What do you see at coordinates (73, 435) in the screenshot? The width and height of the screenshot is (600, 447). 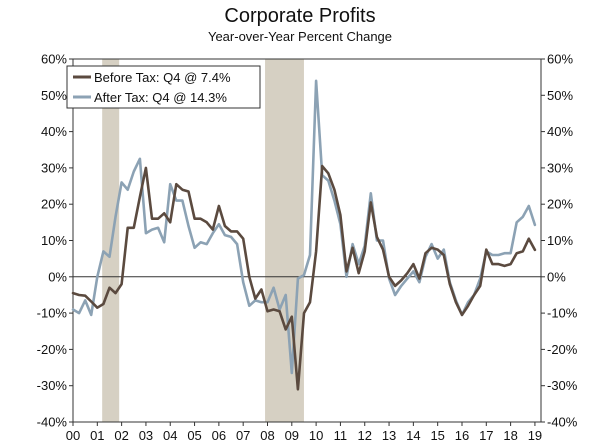 I see `x-tick-label: 00` at bounding box center [73, 435].